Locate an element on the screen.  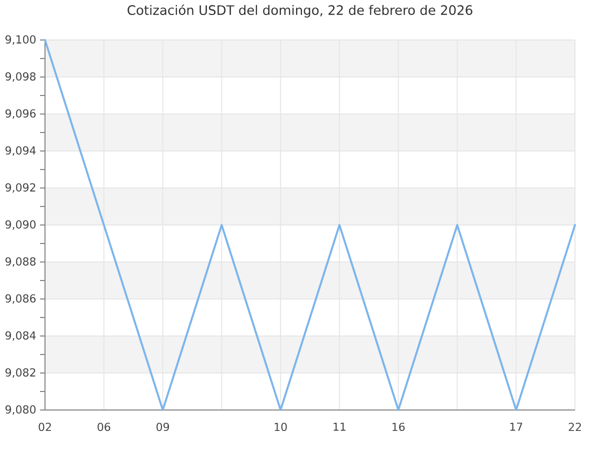
y-tick-label: 9,084 is located at coordinates (20, 336).